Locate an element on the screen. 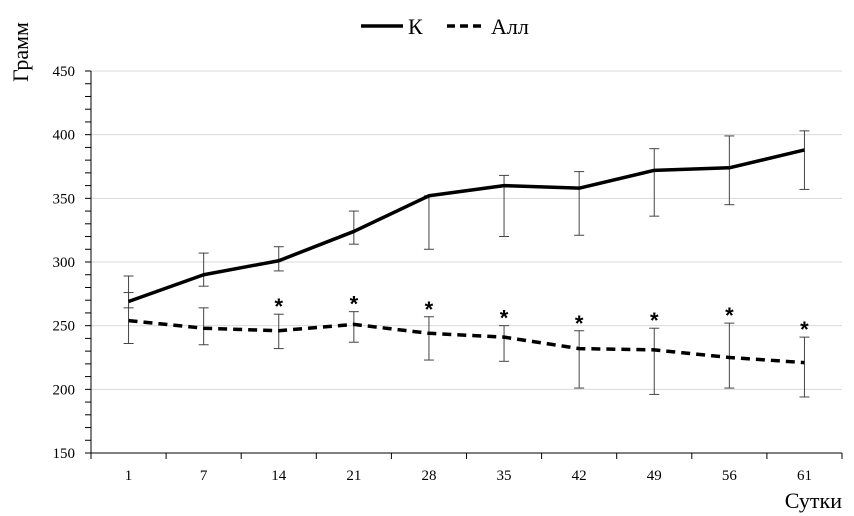 The image size is (854, 516). legend: К Алл is located at coordinates (445, 26).